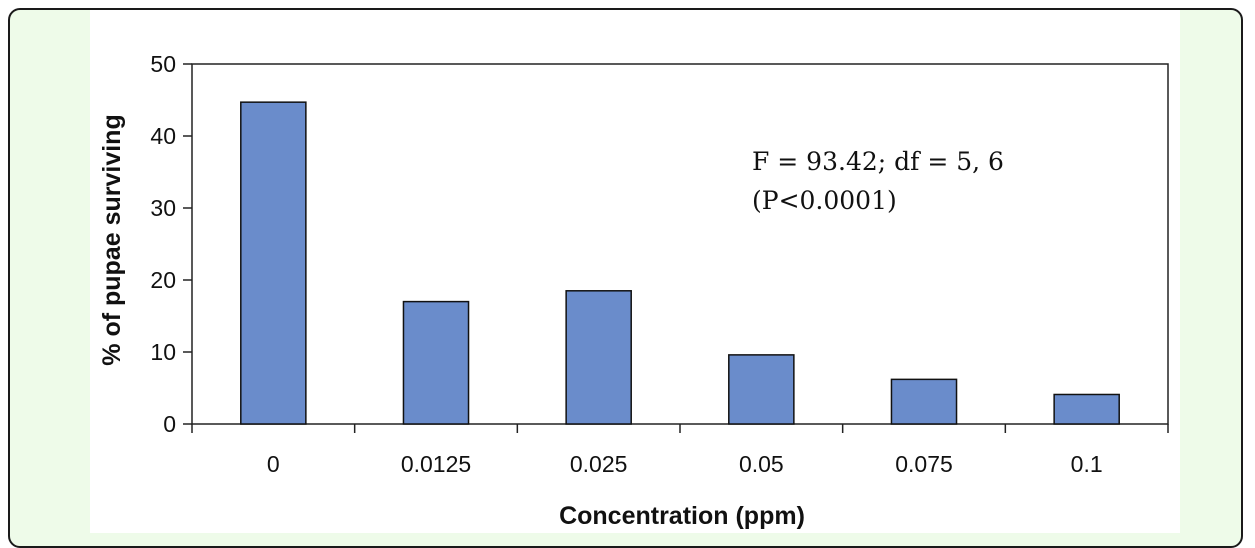 The height and width of the screenshot is (548, 1255). Describe the element at coordinates (163, 352) in the screenshot. I see `y-tick-label: 10` at that location.